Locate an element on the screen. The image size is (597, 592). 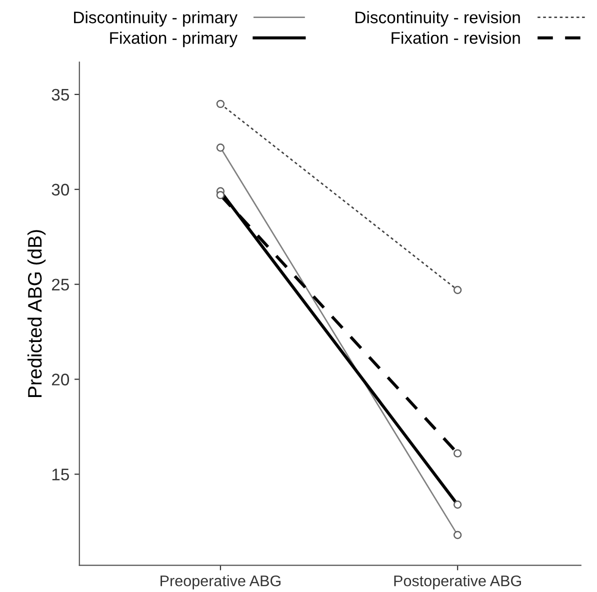
y-tick-label: 15 is located at coordinates (60, 474).